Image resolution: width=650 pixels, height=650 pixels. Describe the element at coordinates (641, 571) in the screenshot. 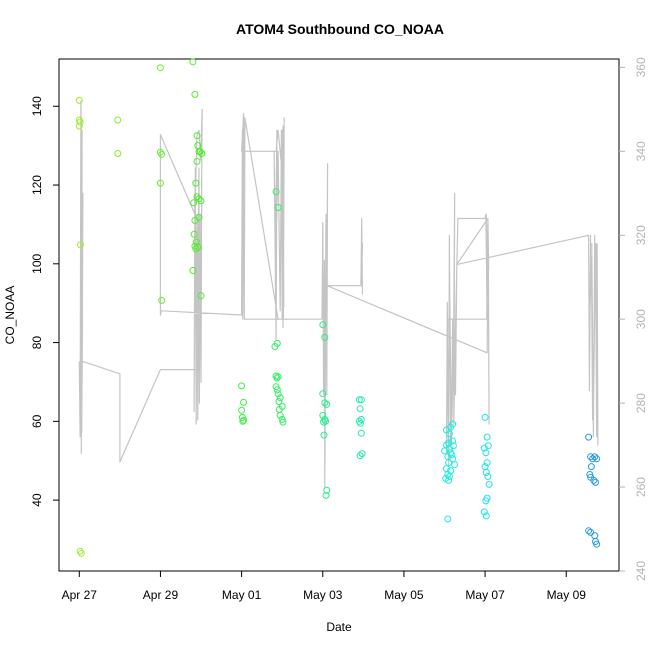

I see `y2-tick-label: 240` at that location.